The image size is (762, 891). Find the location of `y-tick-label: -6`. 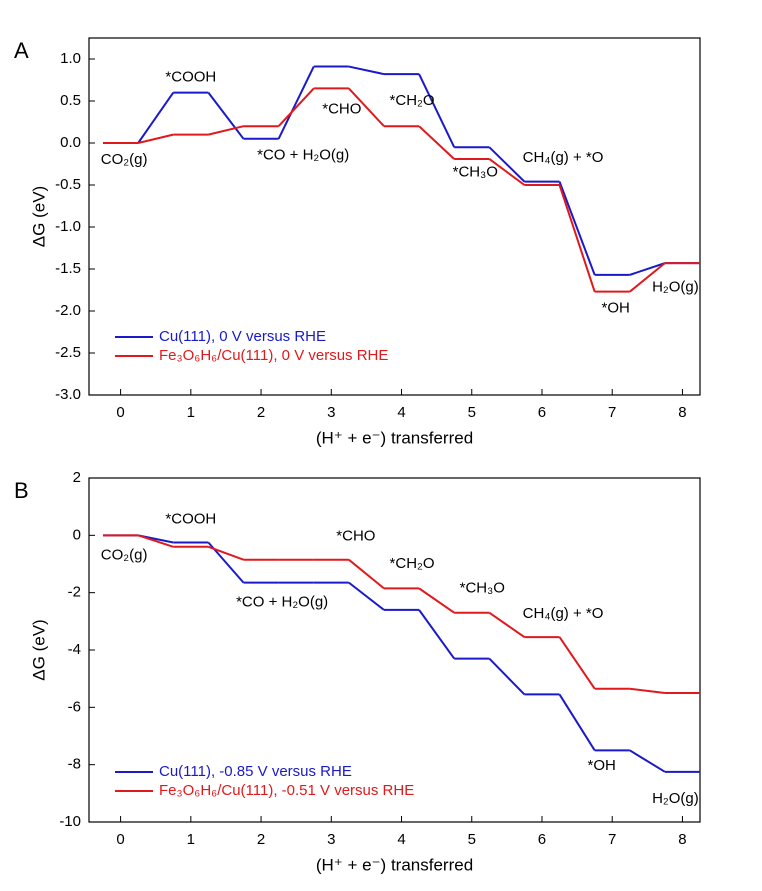

y-tick-label: -6 is located at coordinates (74, 706).